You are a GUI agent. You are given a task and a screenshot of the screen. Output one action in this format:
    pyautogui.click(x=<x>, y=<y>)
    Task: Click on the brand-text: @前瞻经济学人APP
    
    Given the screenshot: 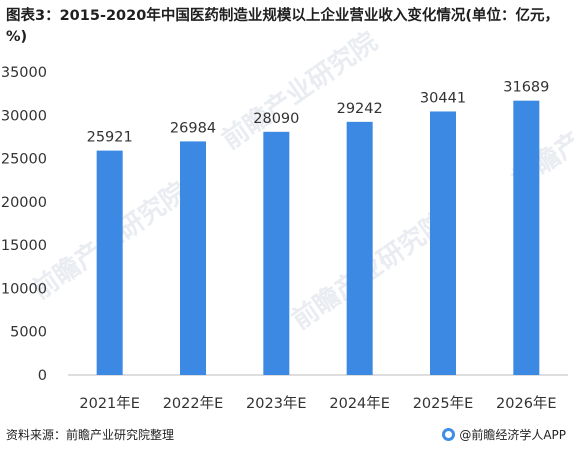 What is the action you would take?
    pyautogui.click(x=512, y=435)
    